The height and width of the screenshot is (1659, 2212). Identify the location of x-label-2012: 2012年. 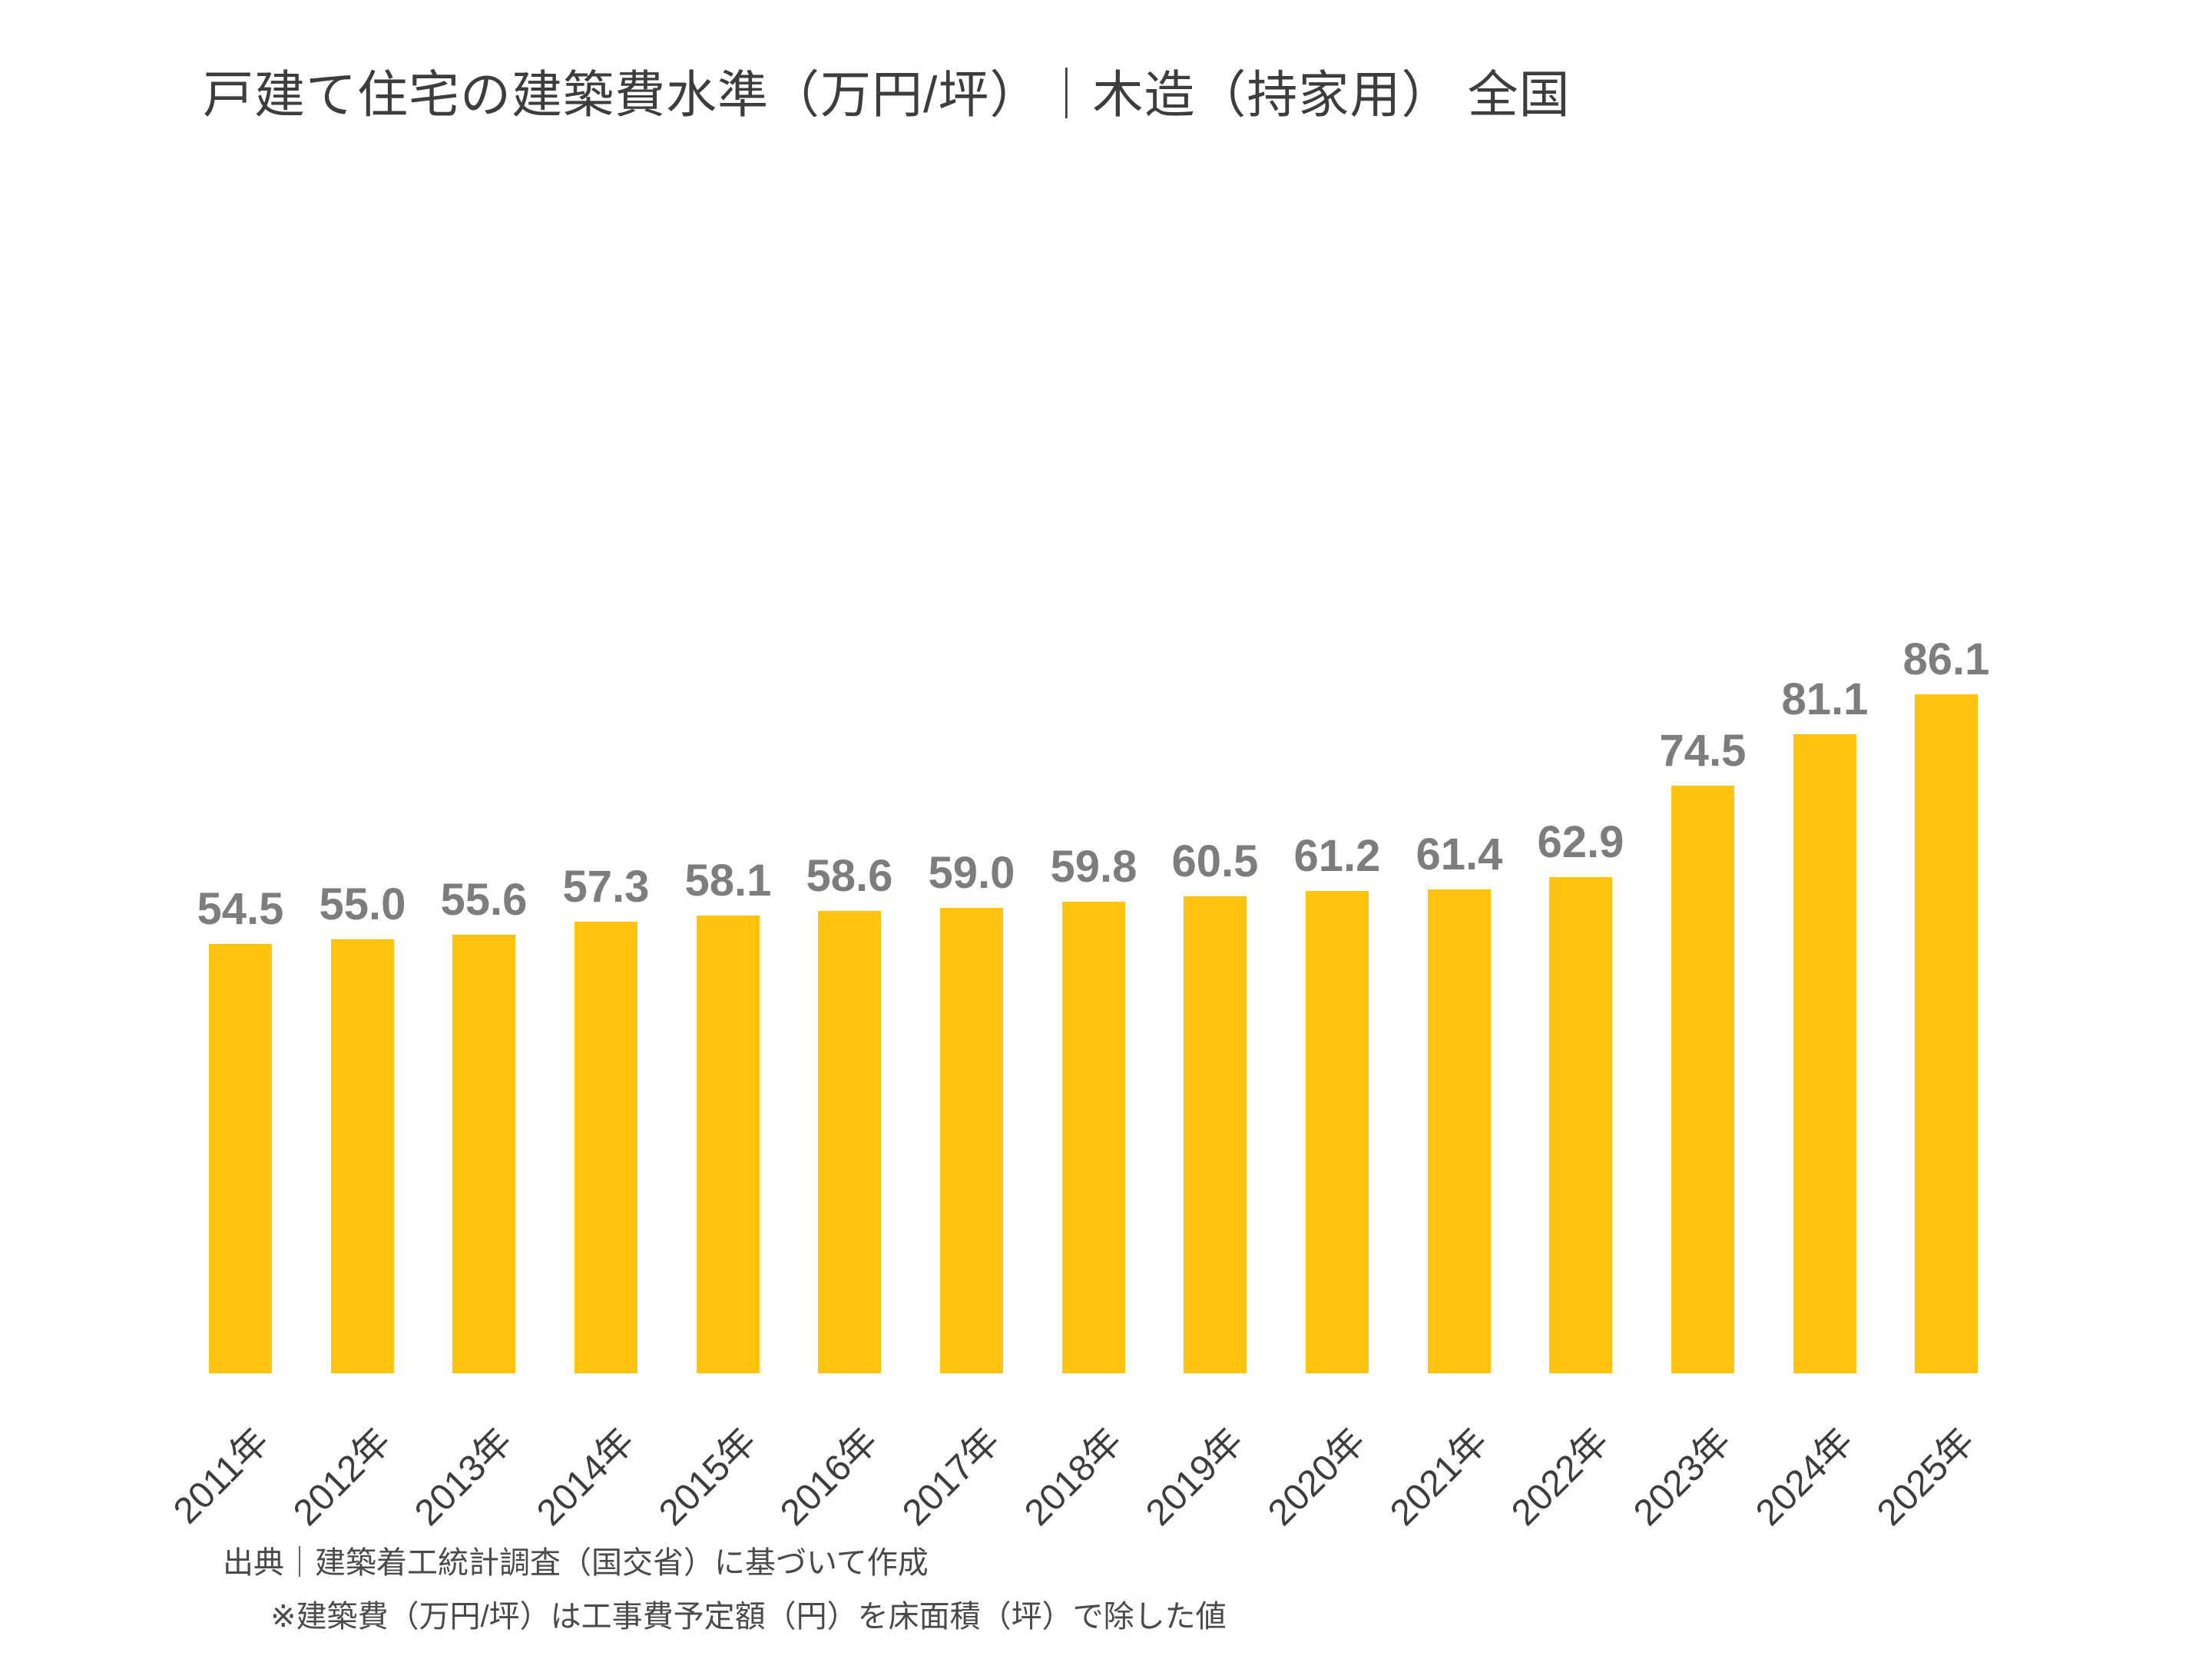
(343, 1477).